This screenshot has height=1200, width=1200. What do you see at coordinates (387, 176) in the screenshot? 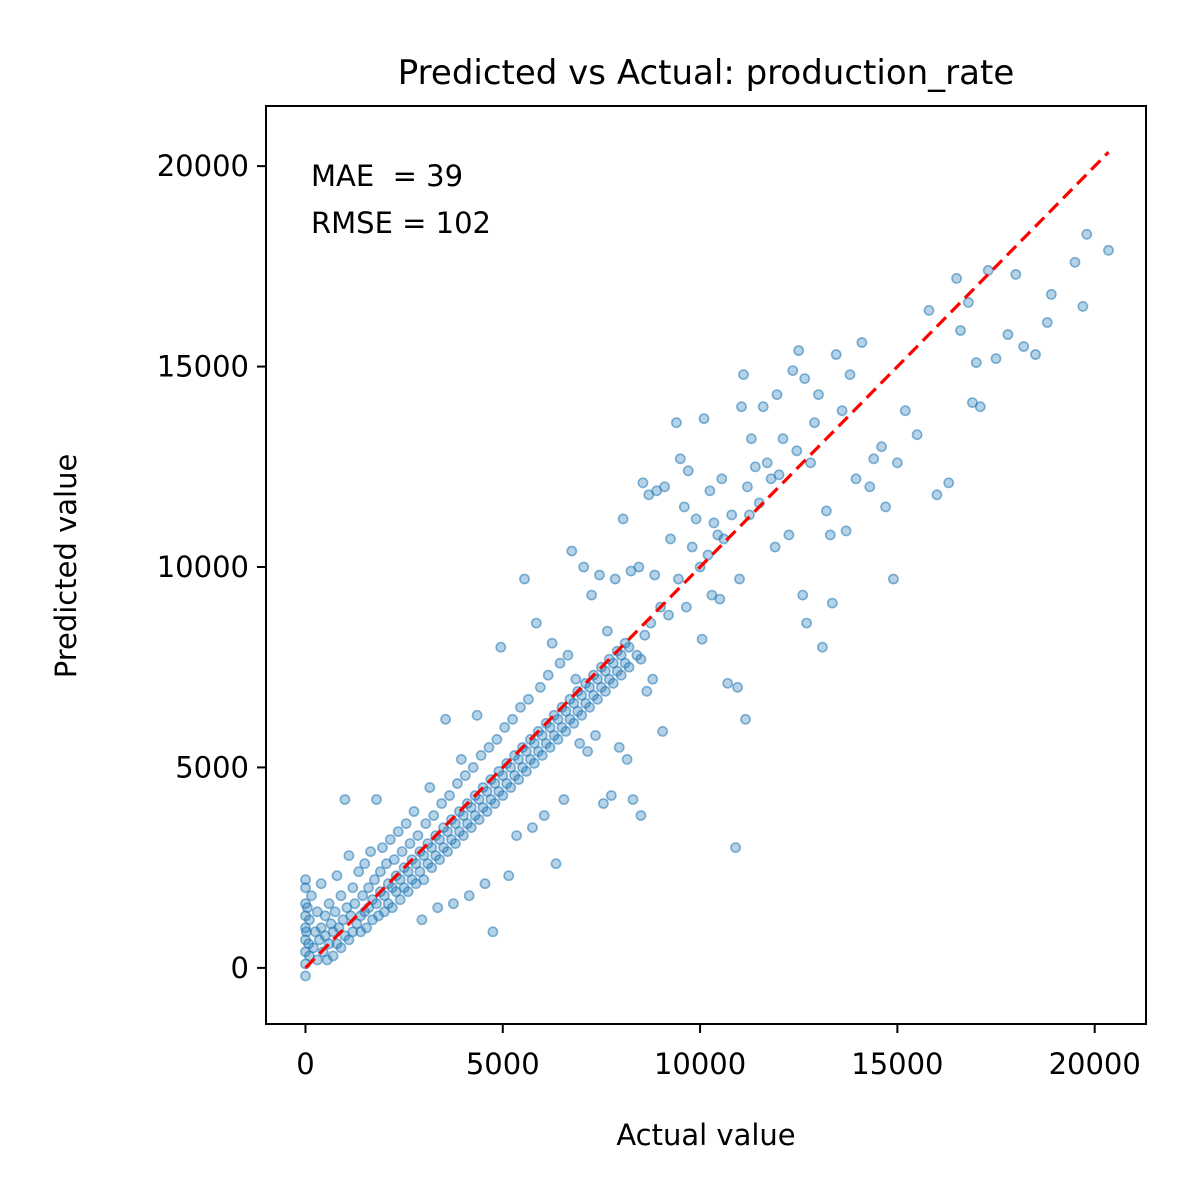
I see `annotation-mae: MAE = 39` at bounding box center [387, 176].